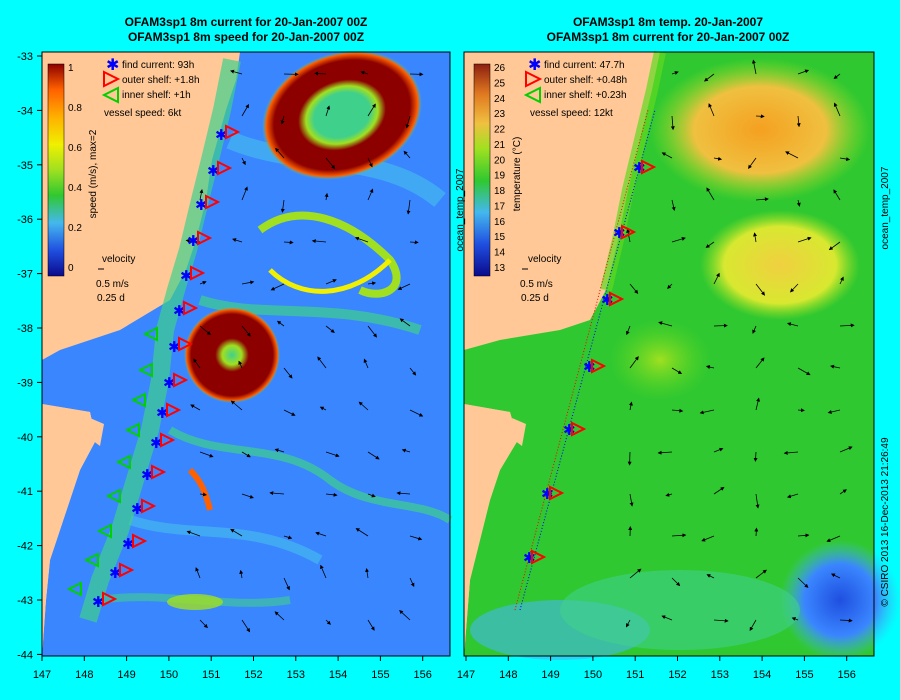  What do you see at coordinates (500, 206) in the screenshot?
I see `colorbar-tick: 17` at bounding box center [500, 206].